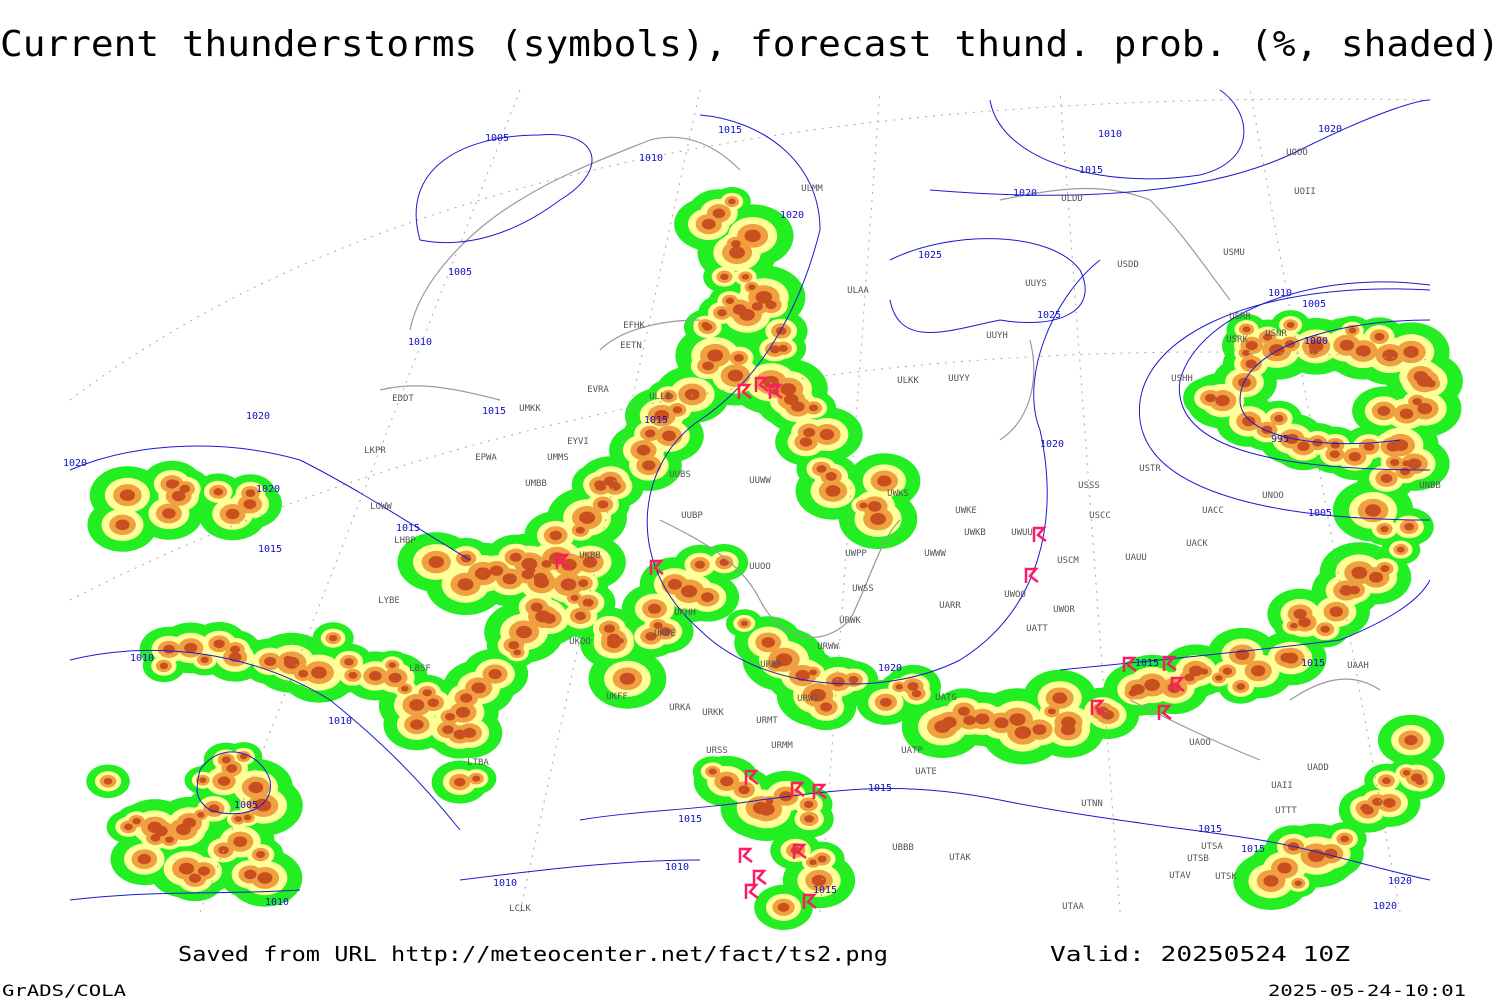  I want to click on station-label: USRR, so click(1240, 317).